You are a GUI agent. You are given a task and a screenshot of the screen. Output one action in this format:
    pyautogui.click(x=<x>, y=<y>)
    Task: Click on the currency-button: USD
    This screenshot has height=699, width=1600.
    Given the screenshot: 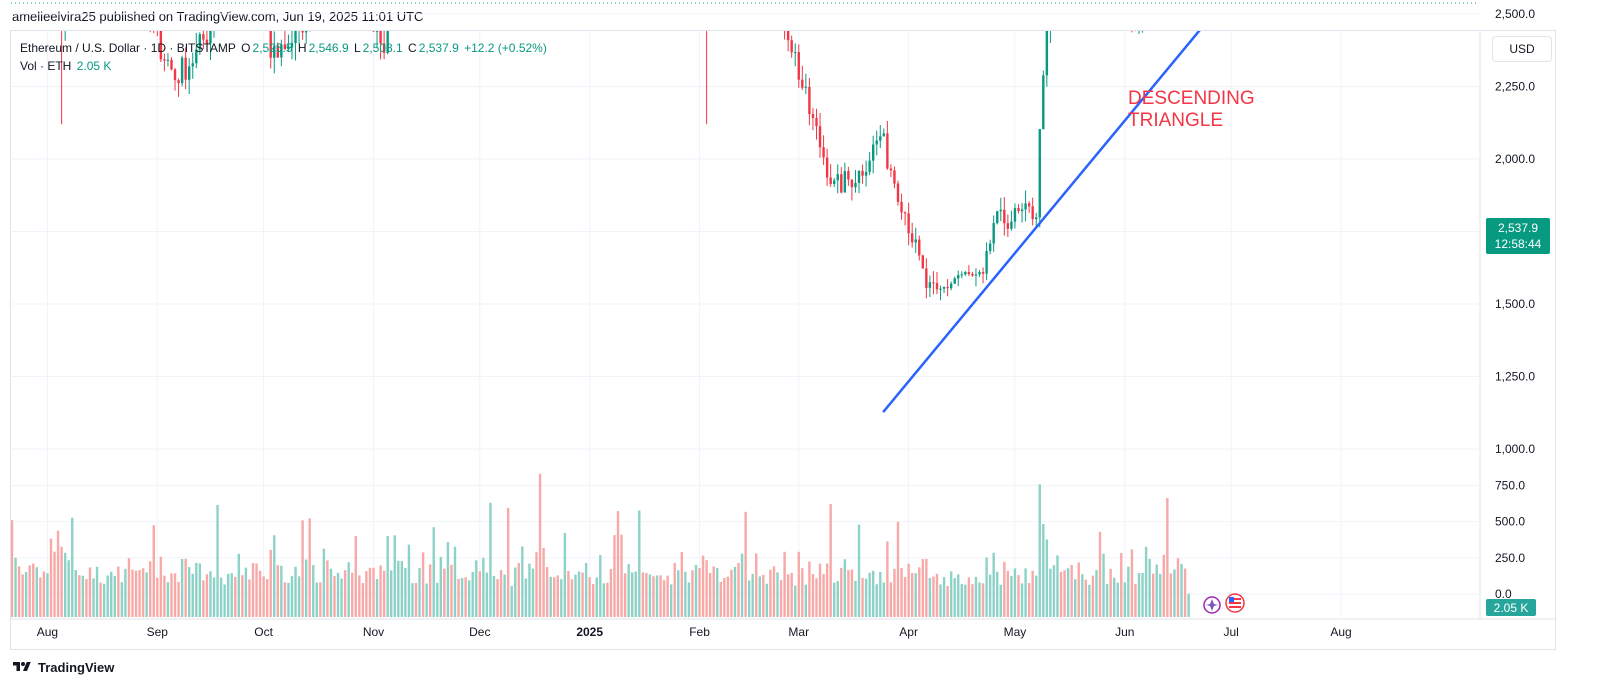 What is the action you would take?
    pyautogui.click(x=1522, y=49)
    